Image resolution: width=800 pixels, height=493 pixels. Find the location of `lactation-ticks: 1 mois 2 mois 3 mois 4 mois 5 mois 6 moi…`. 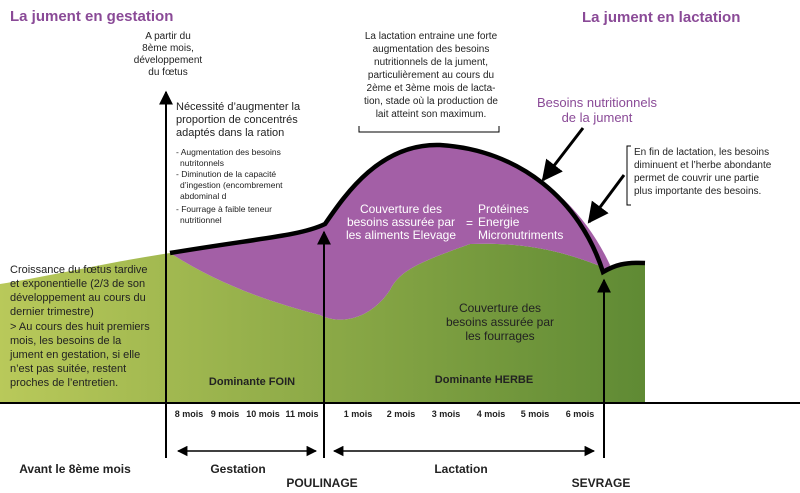

lactation-ticks: 1 mois 2 mois 3 mois 4 mois 5 mois 6 moi… is located at coordinates (469, 414).